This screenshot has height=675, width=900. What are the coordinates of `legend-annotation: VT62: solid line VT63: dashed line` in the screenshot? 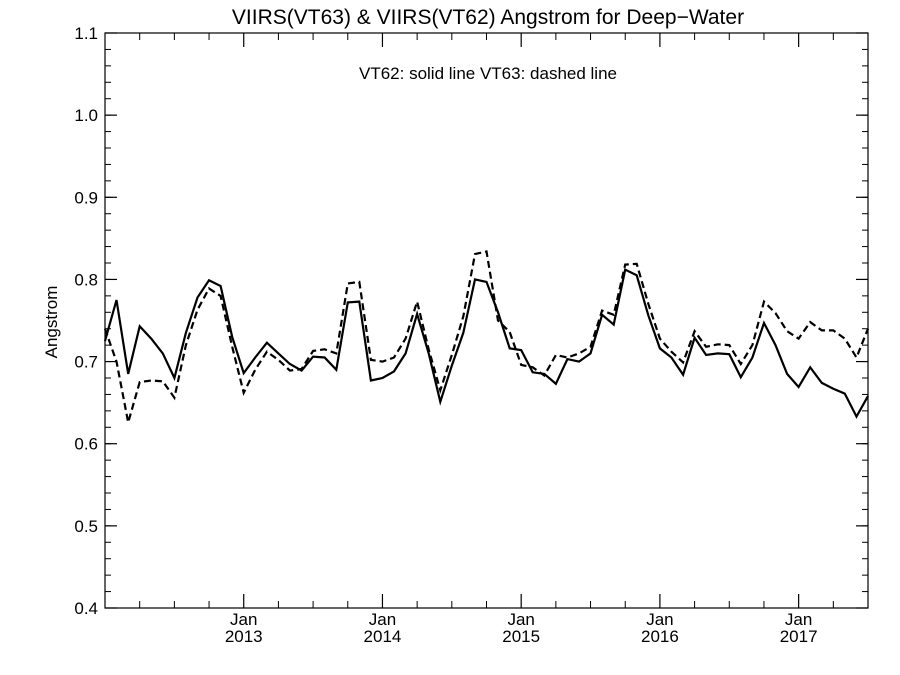 It's located at (488, 73).